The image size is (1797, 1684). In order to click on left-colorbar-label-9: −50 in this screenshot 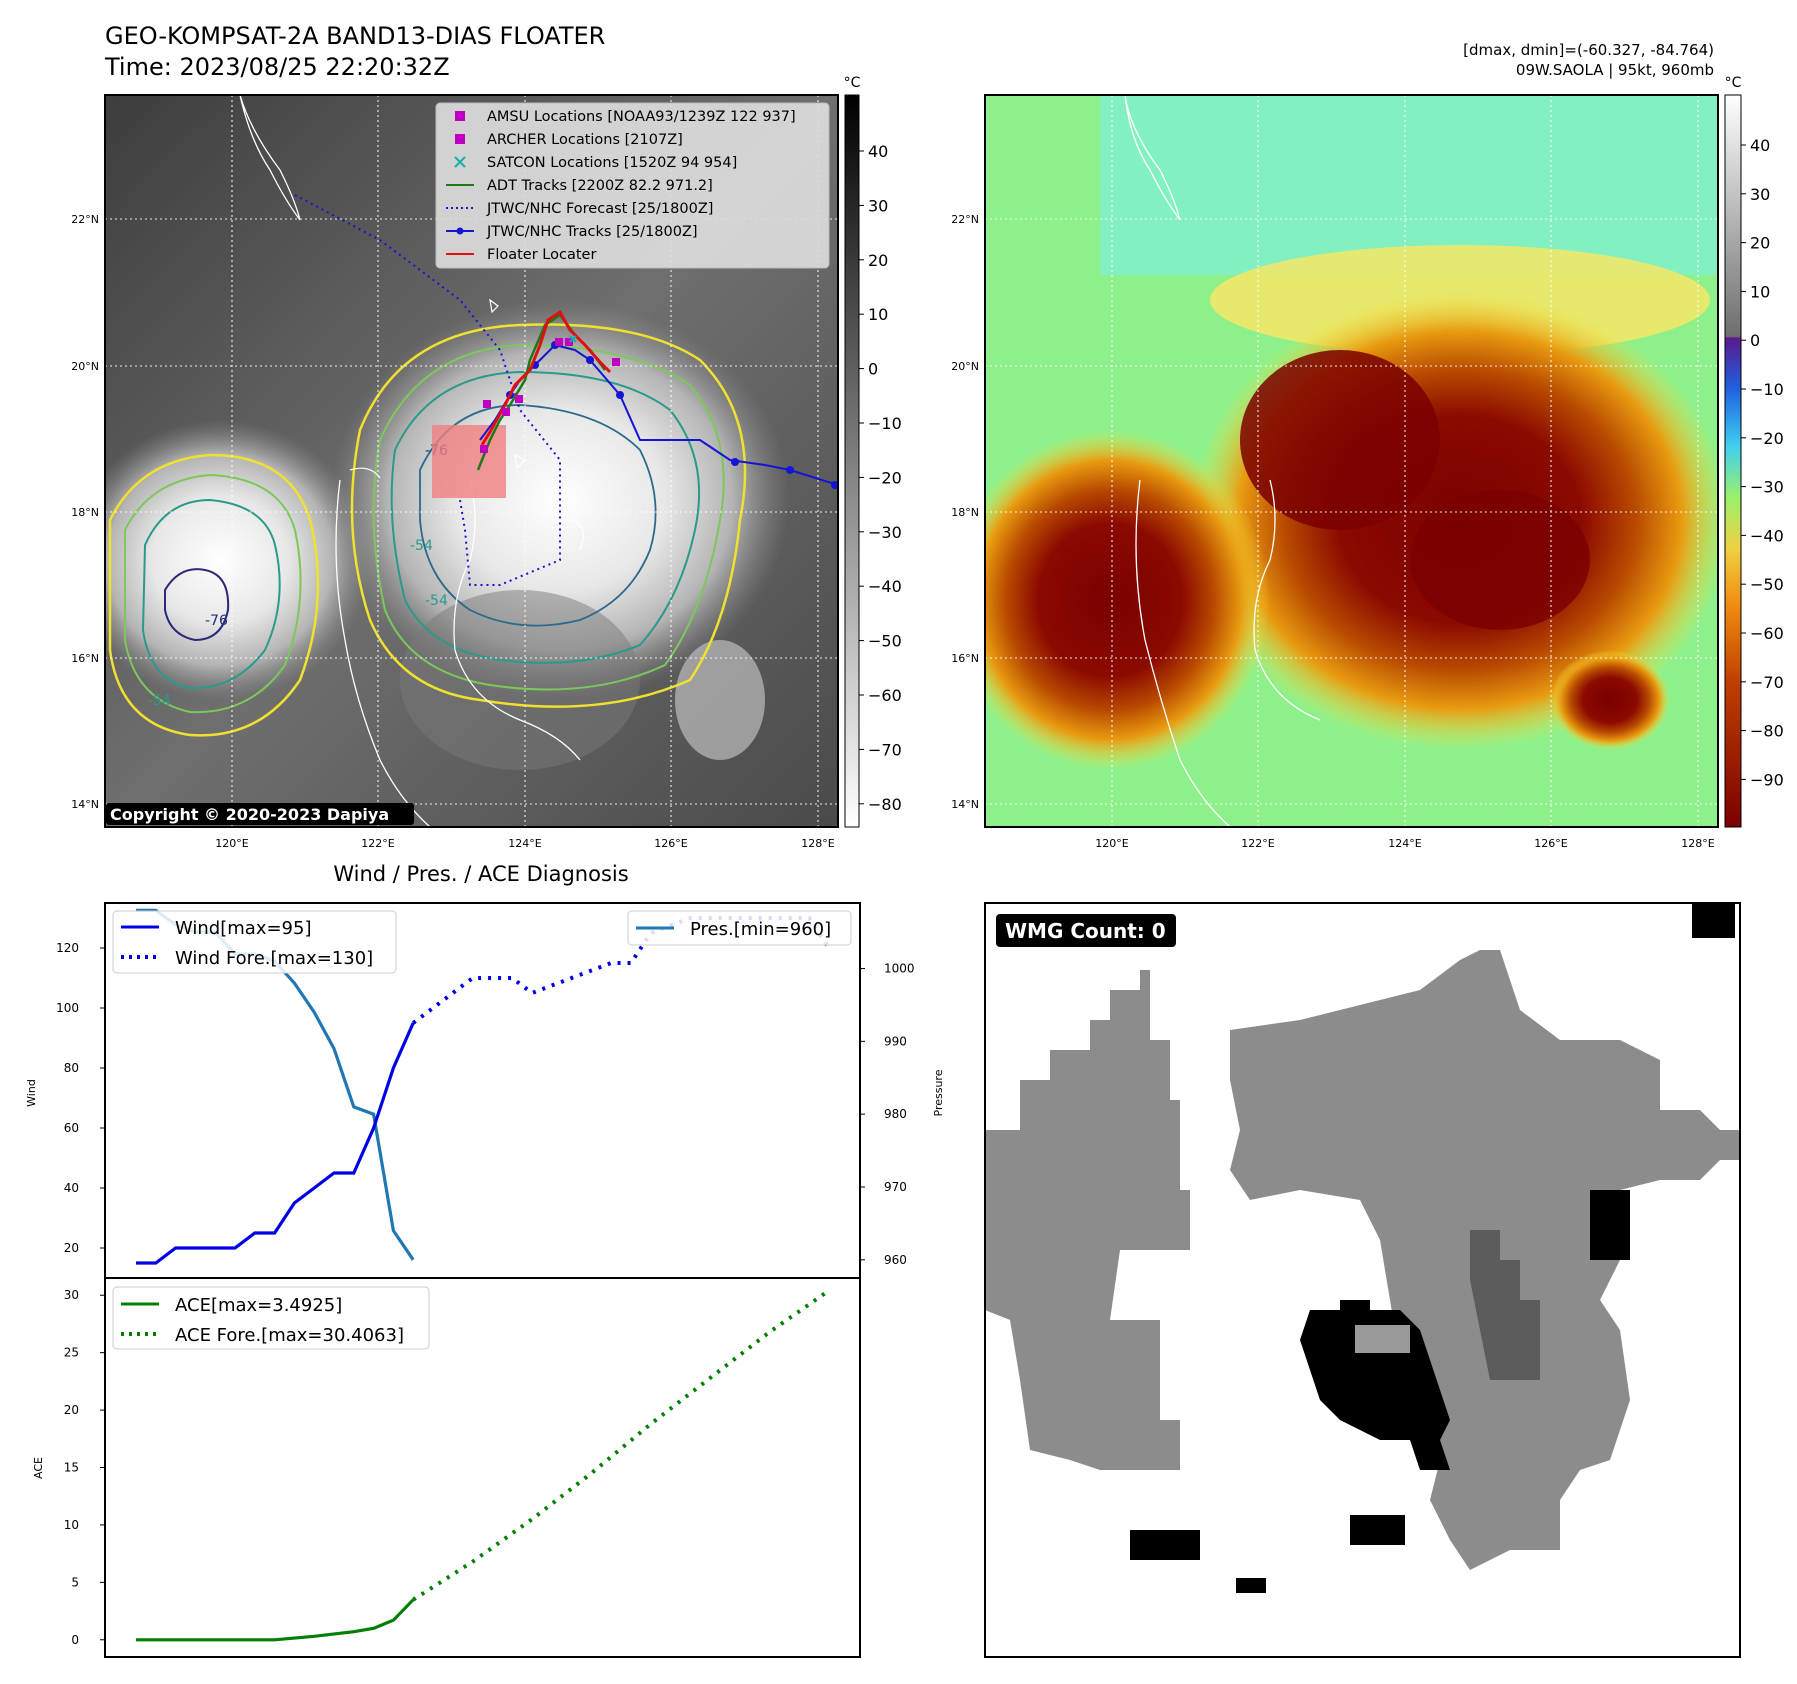, I will do `click(885, 641)`.